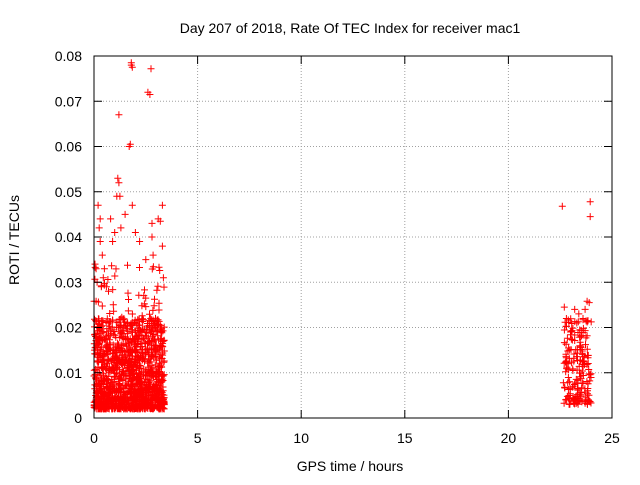  I want to click on x-tick-label: 5, so click(198, 438).